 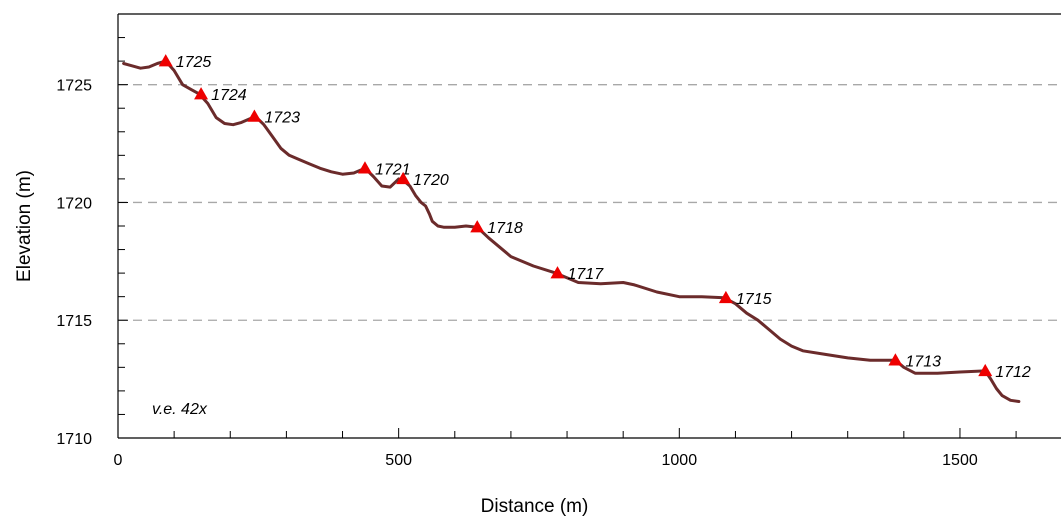 What do you see at coordinates (74, 439) in the screenshot?
I see `y-tick-label: 1710` at bounding box center [74, 439].